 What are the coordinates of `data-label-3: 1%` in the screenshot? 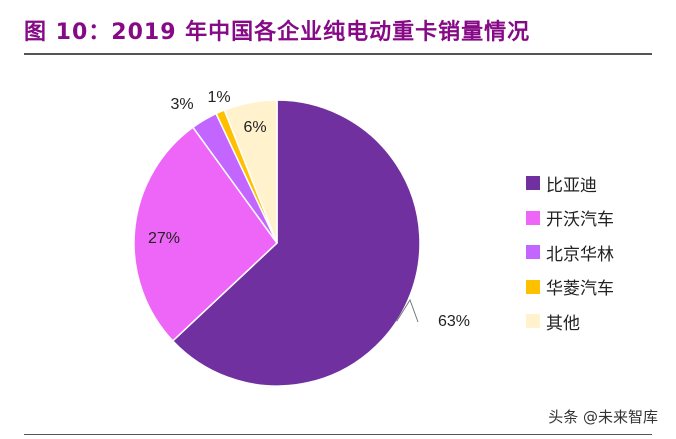 It's located at (218, 97).